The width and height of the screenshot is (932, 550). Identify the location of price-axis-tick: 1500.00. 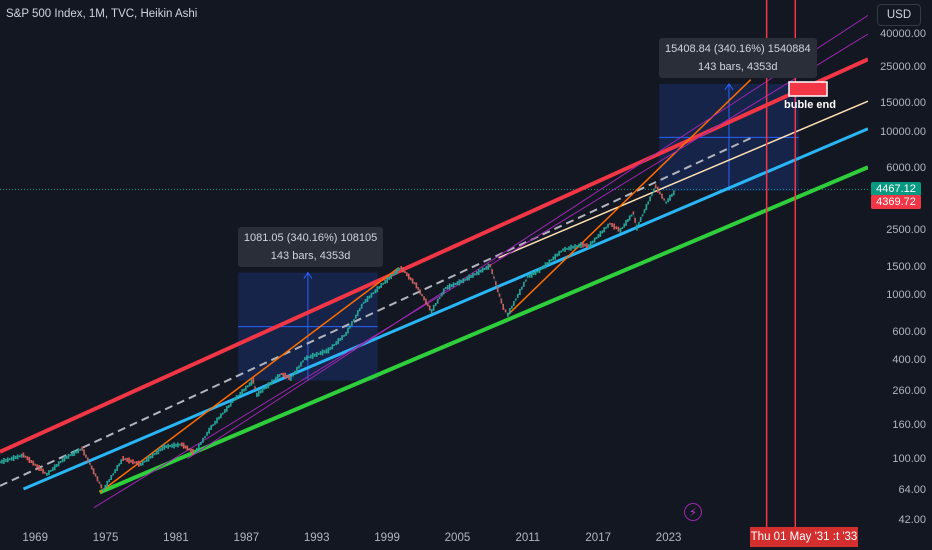
(906, 266).